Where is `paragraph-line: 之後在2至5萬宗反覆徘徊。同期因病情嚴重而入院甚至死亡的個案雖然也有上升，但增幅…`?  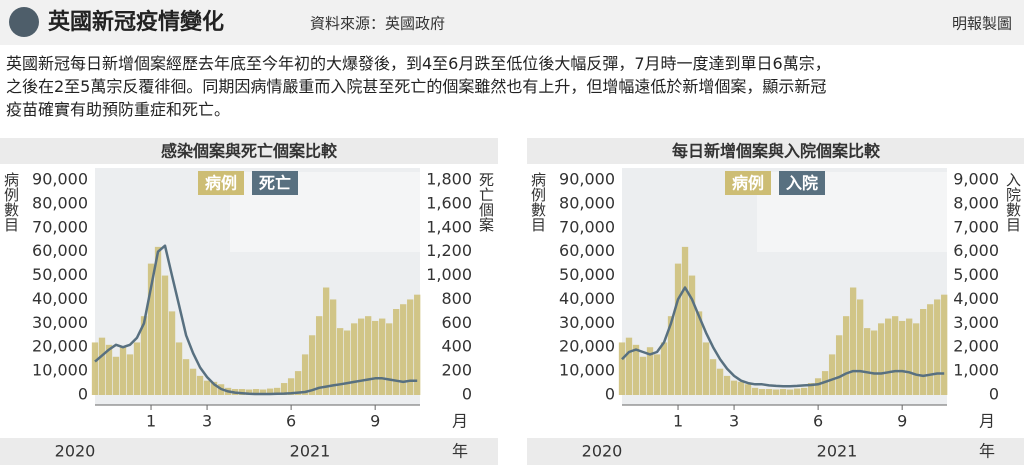 paragraph-line: 之後在2至5萬宗反覆徘徊。同期因病情嚴重而入院甚至死亡的個案雖然也有上升，但增幅… is located at coordinates (416, 86).